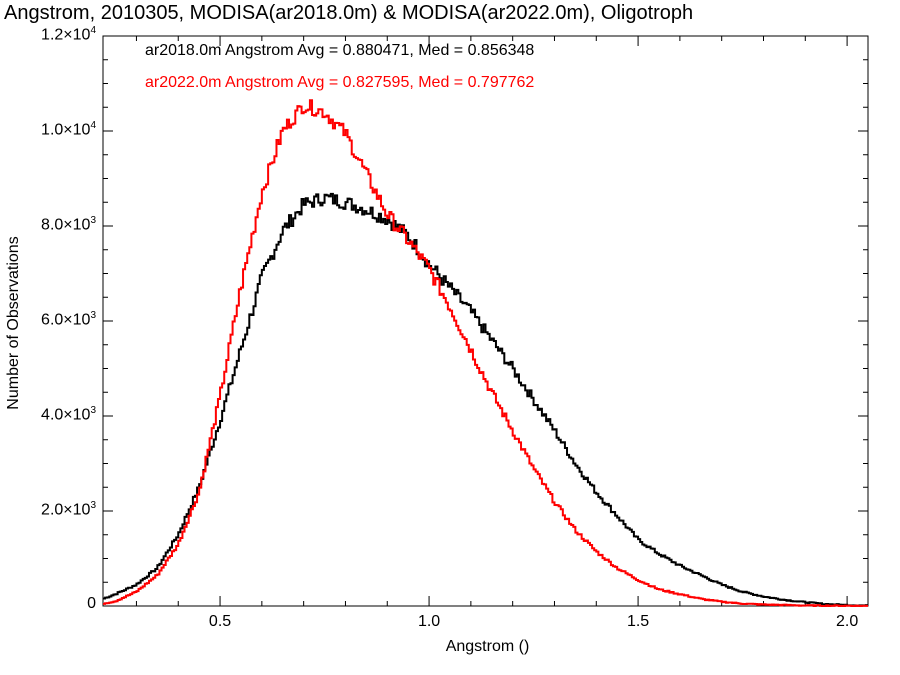 The image size is (900, 675). I want to click on x-tick-label: 2.0, so click(847, 621).